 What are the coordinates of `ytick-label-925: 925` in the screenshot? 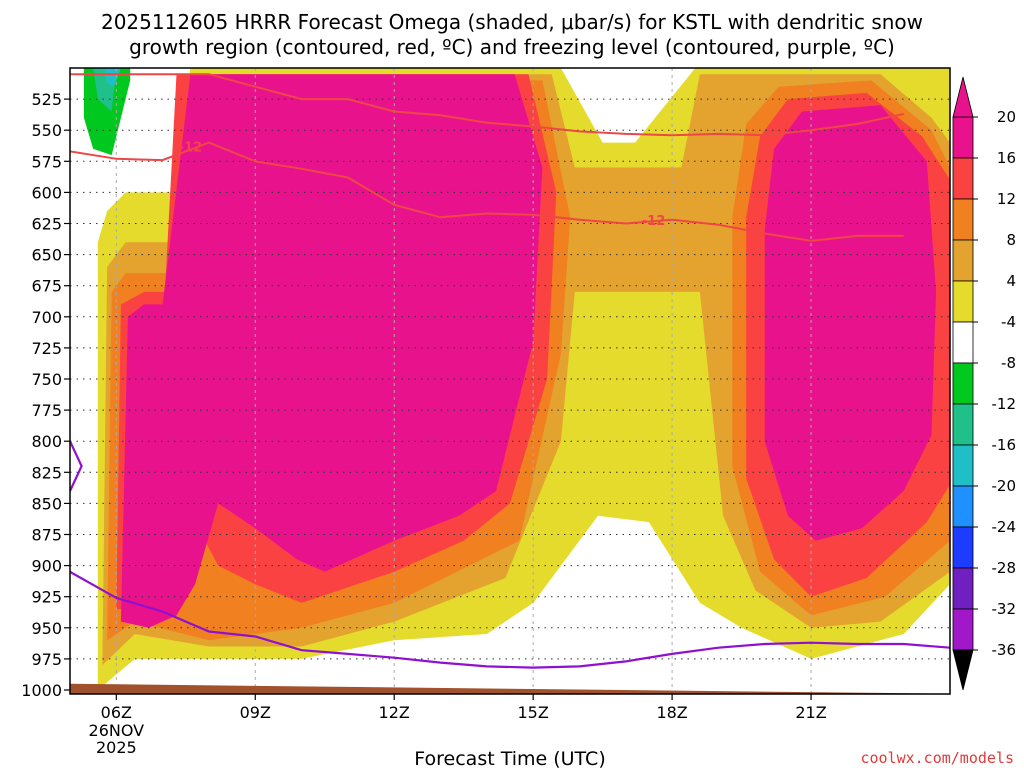 It's located at (46, 597).